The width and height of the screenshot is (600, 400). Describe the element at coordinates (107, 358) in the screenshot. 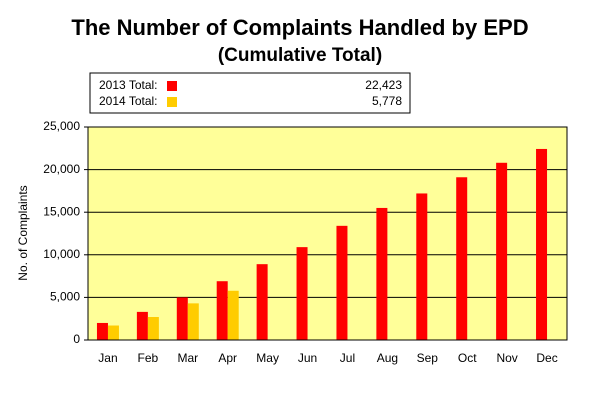

I see `x-tick-label: Jan` at that location.